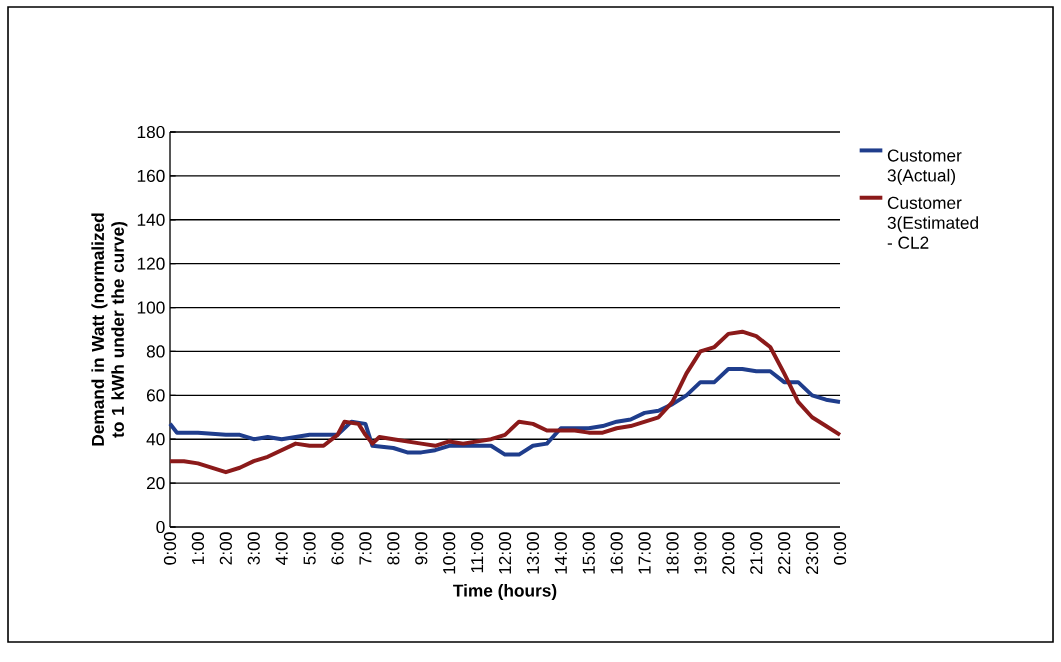  What do you see at coordinates (533, 553) in the screenshot?
I see `x-tick-label: 13:00` at bounding box center [533, 553].